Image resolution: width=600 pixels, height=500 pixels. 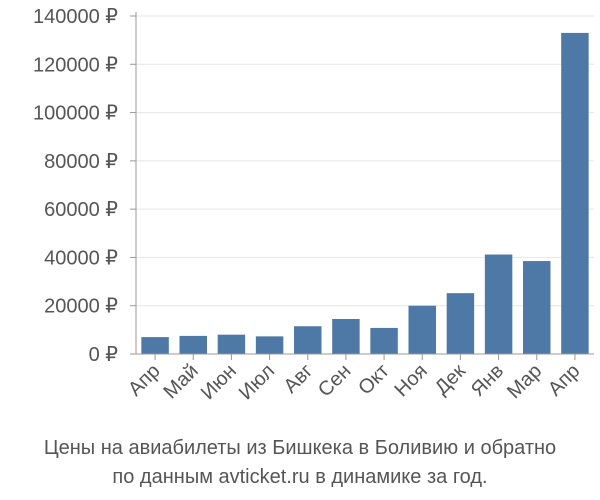 What do you see at coordinates (81, 258) in the screenshot?
I see `y-tick-label: 40000 ₽` at bounding box center [81, 258].